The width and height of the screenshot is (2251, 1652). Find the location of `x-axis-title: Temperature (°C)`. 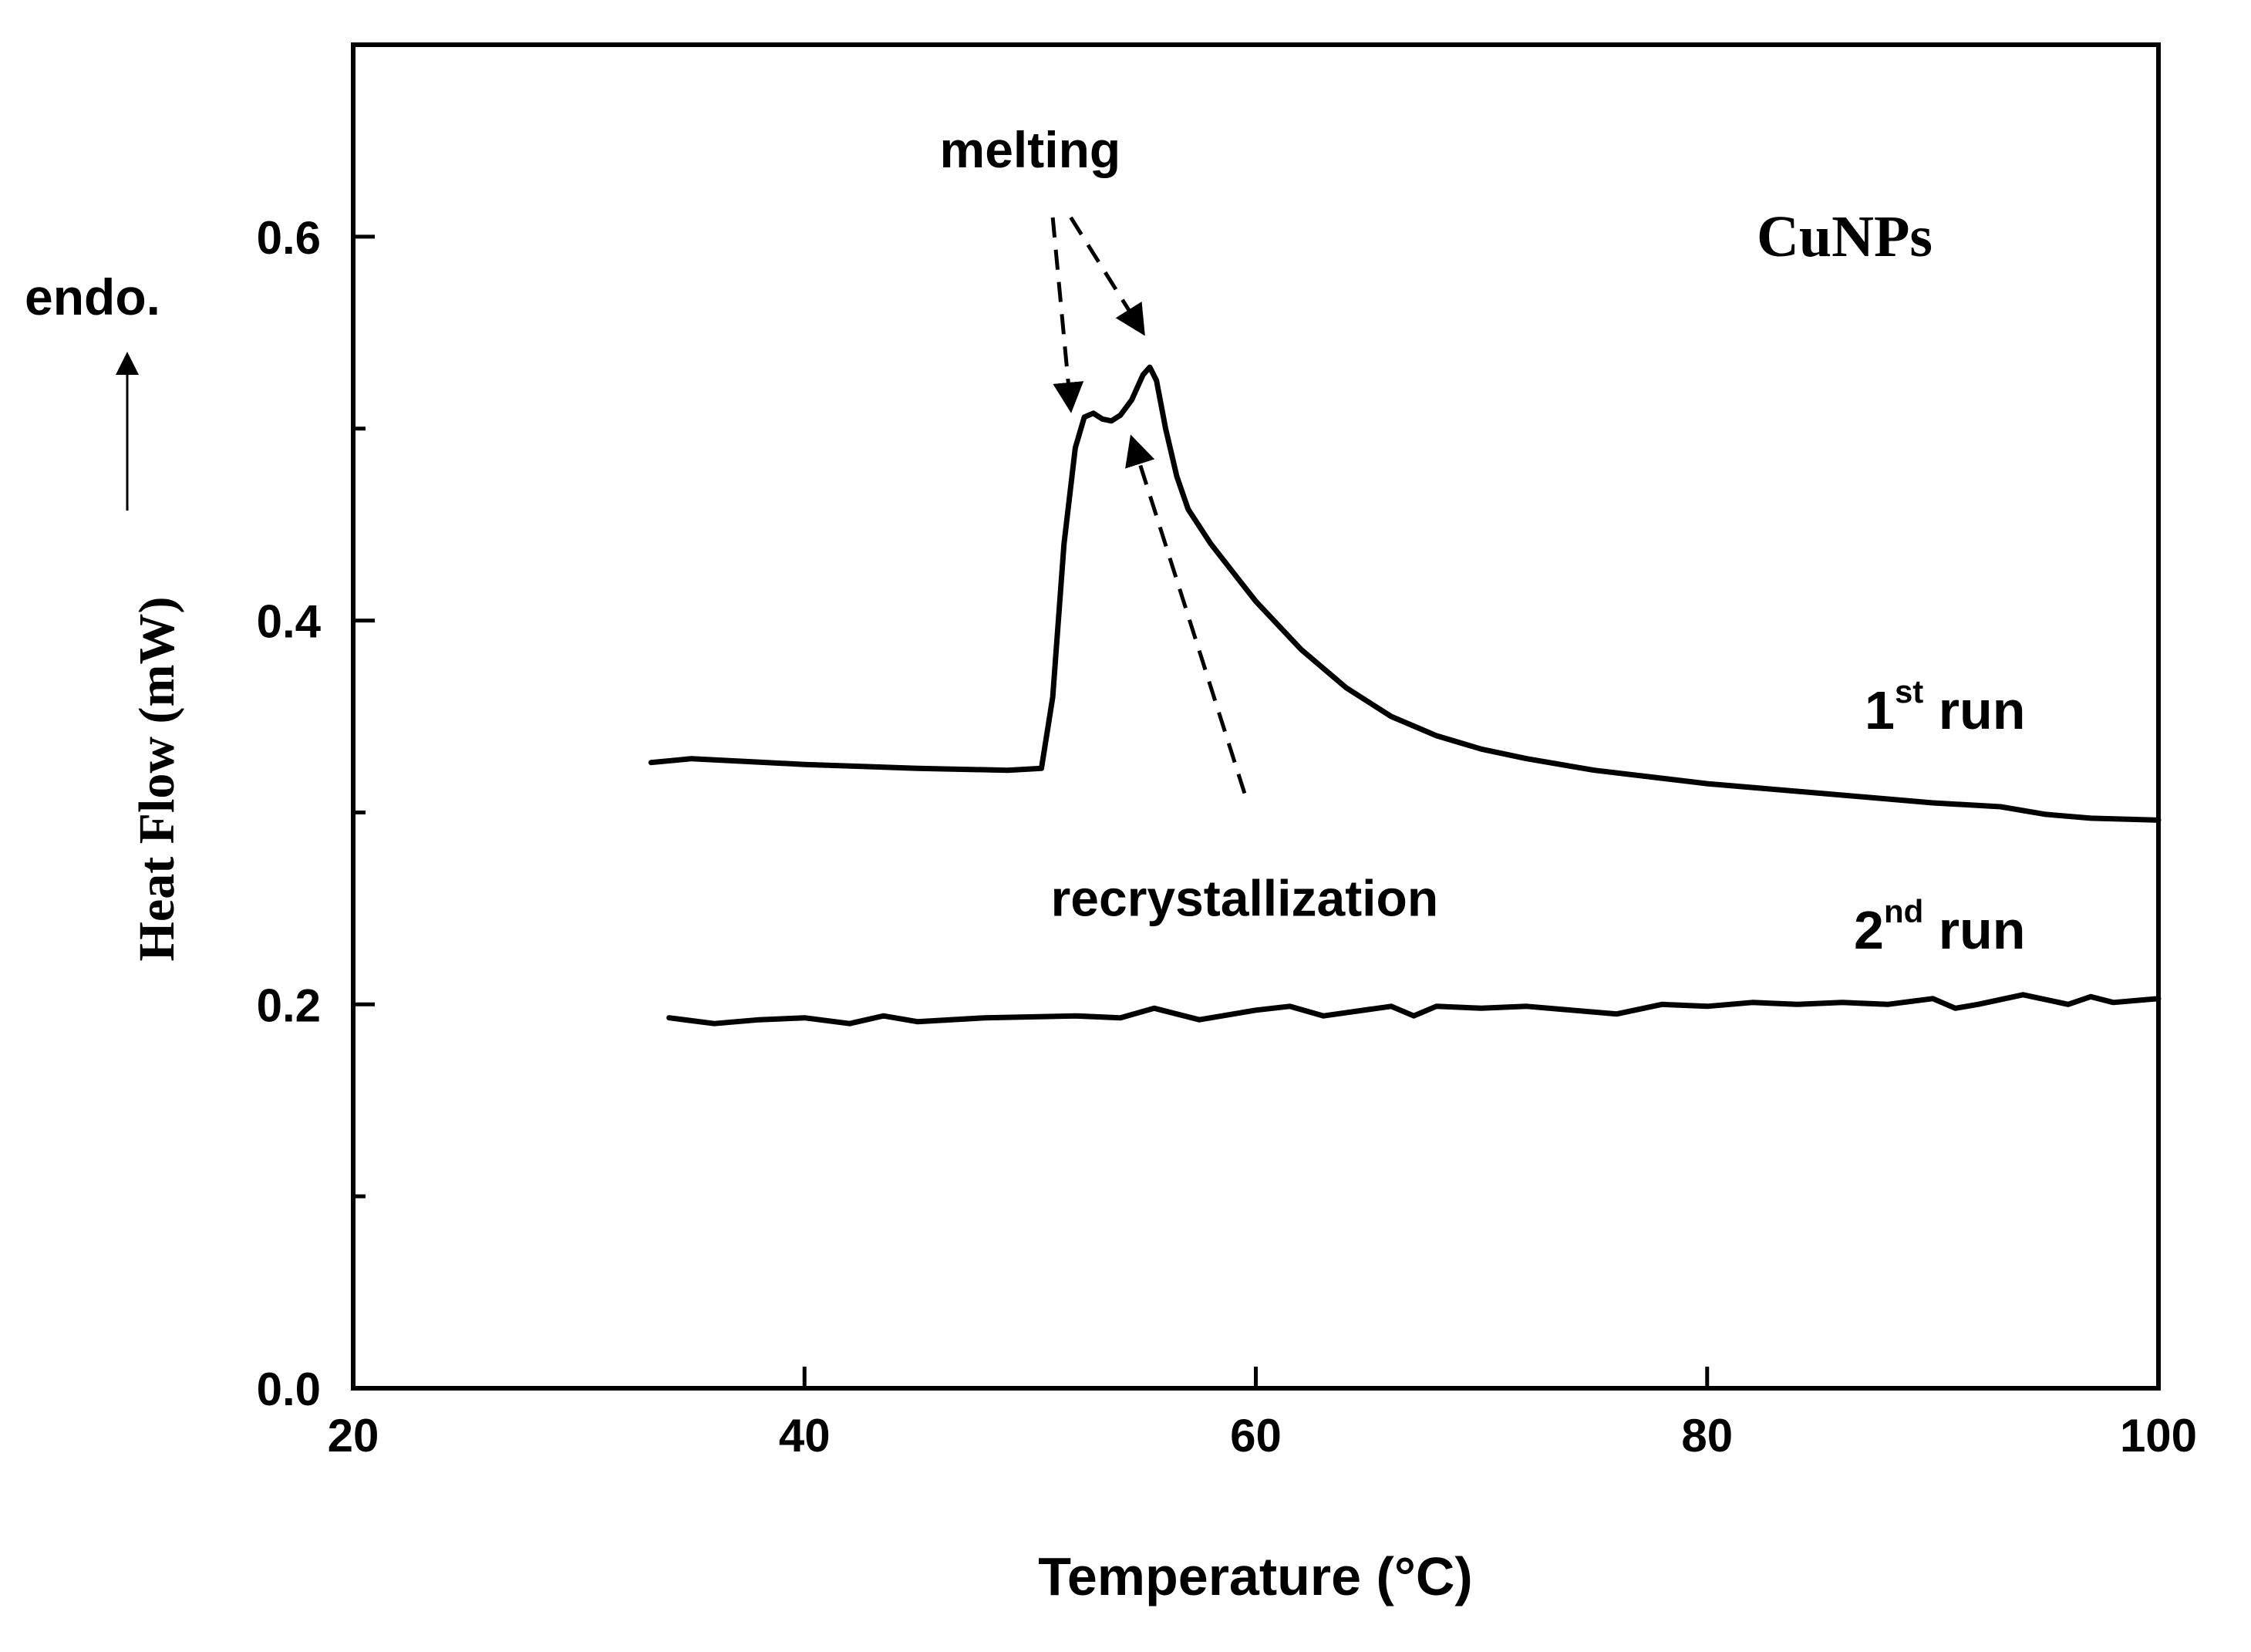

x-axis-title: Temperature (°C) is located at coordinates (1255, 1576).